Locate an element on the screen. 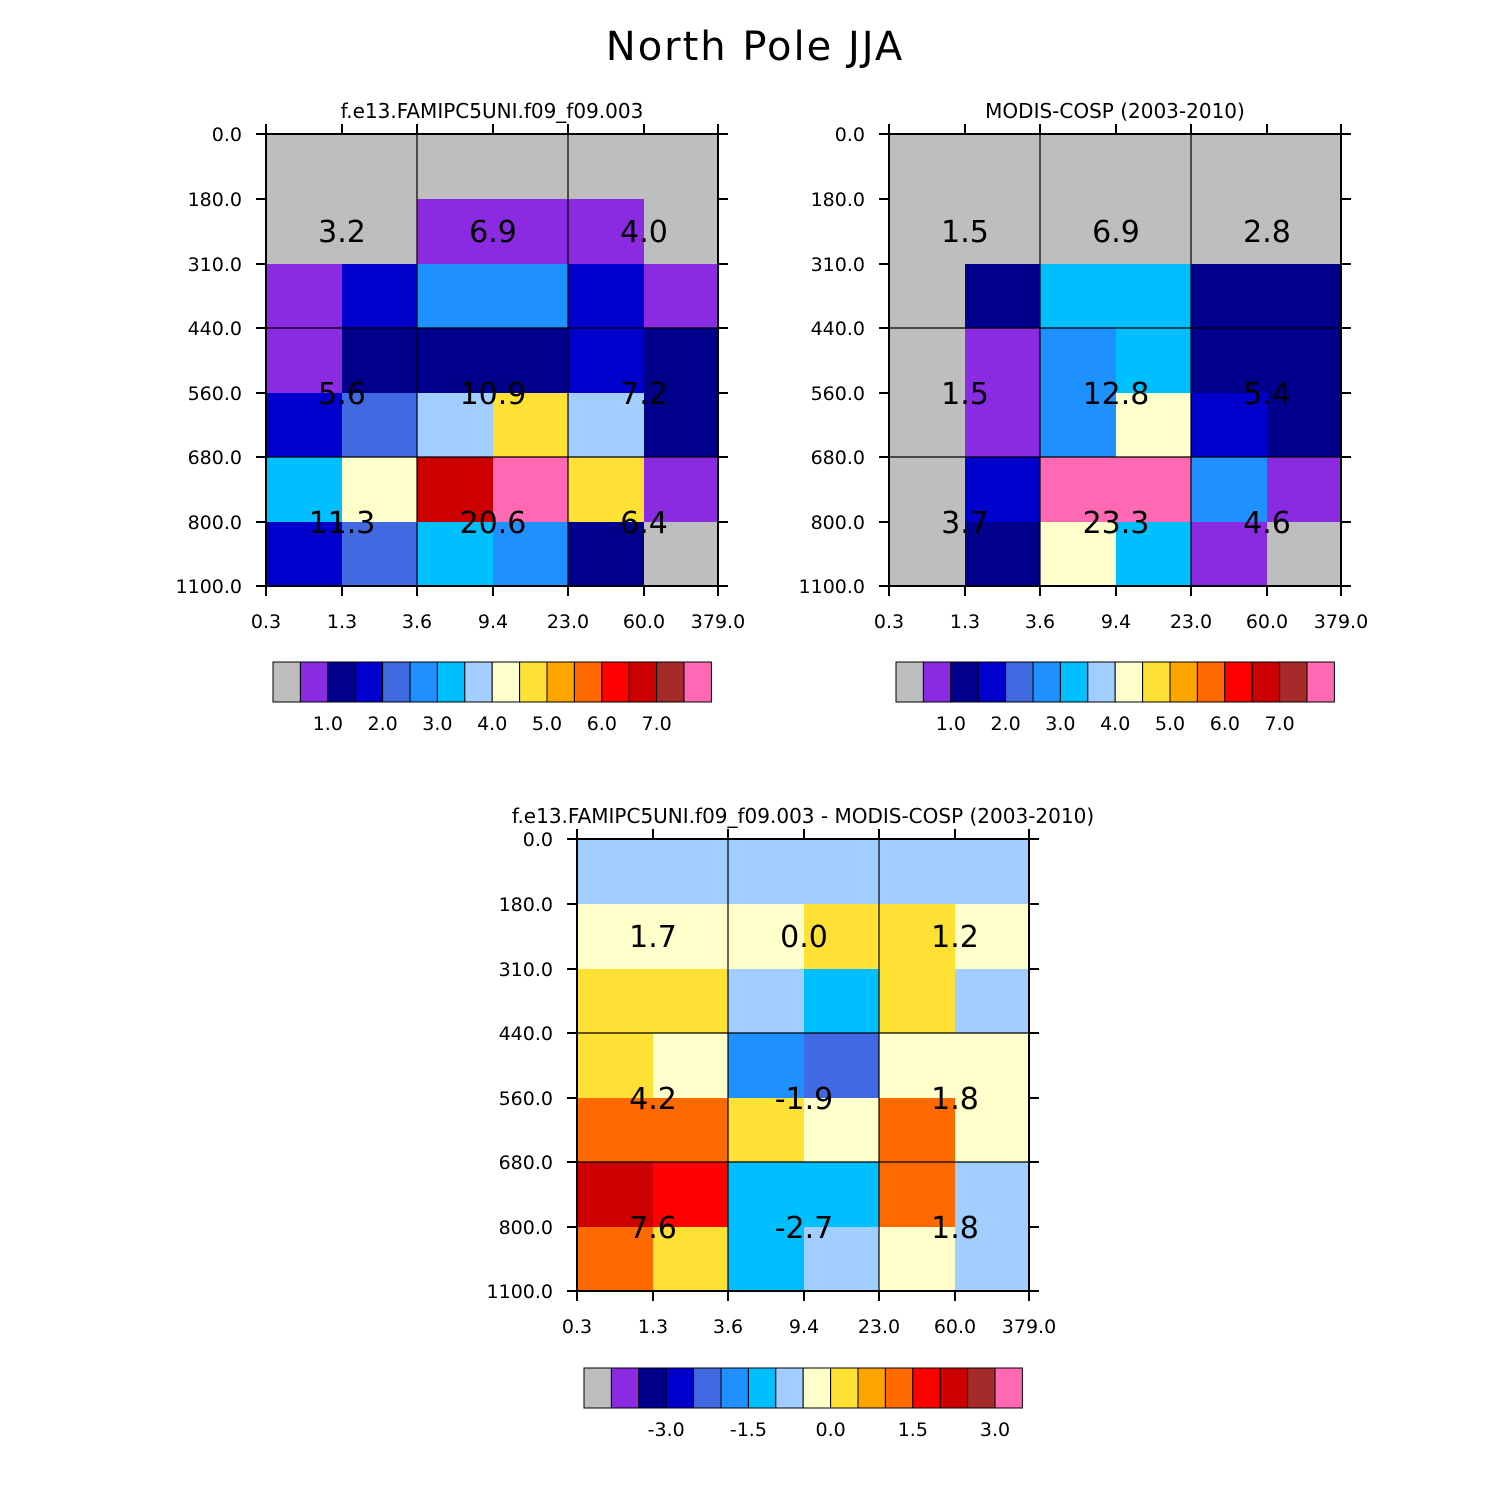 The image size is (1510, 1510). y-tick-label: 440.0 is located at coordinates (215, 329).